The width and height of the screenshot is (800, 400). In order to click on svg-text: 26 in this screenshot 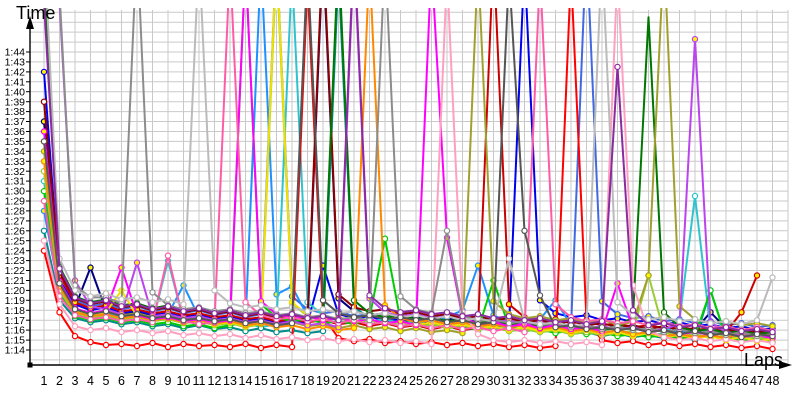, I will do `click(432, 381)`.